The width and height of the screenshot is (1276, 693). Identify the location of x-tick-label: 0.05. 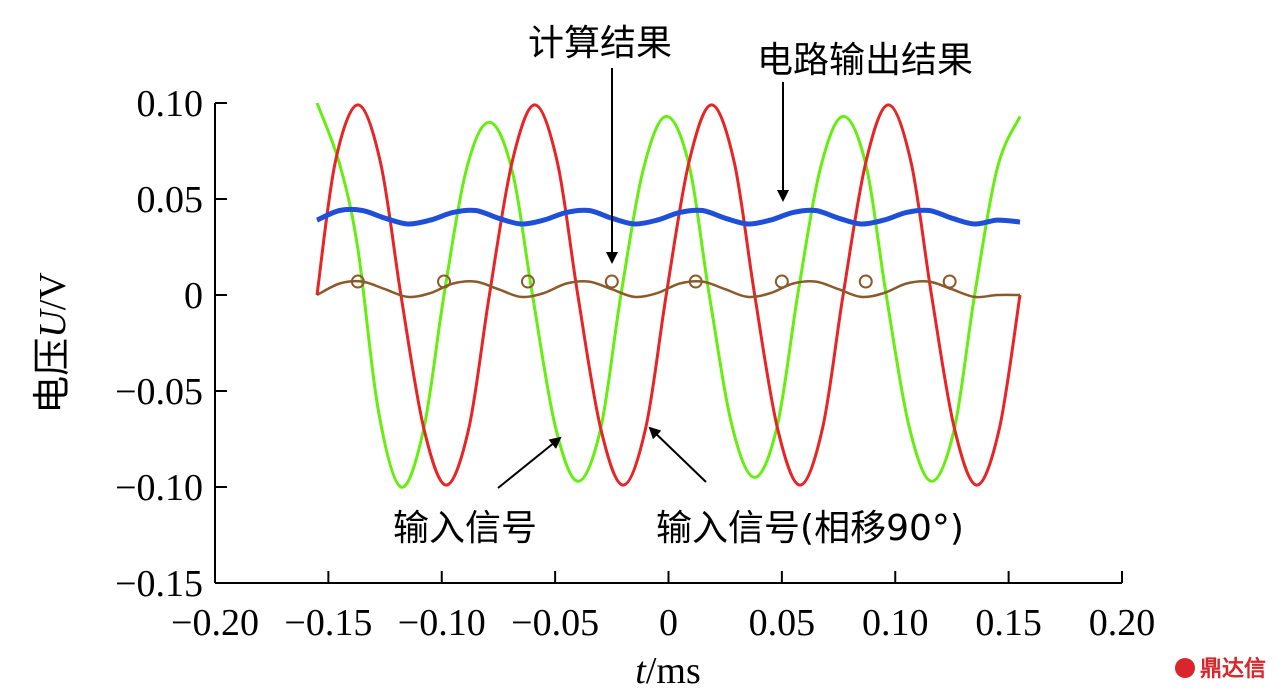
(782, 623).